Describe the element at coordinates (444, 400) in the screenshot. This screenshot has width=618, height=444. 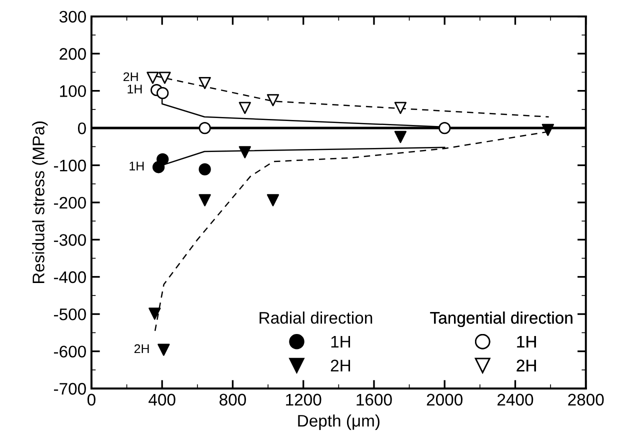
I see `x-tick-label: 2000` at that location.